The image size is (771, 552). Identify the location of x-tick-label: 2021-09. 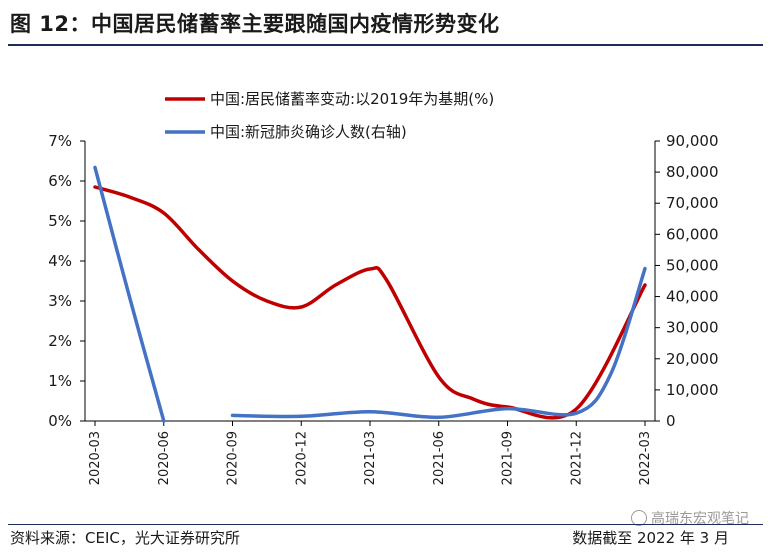
(508, 458).